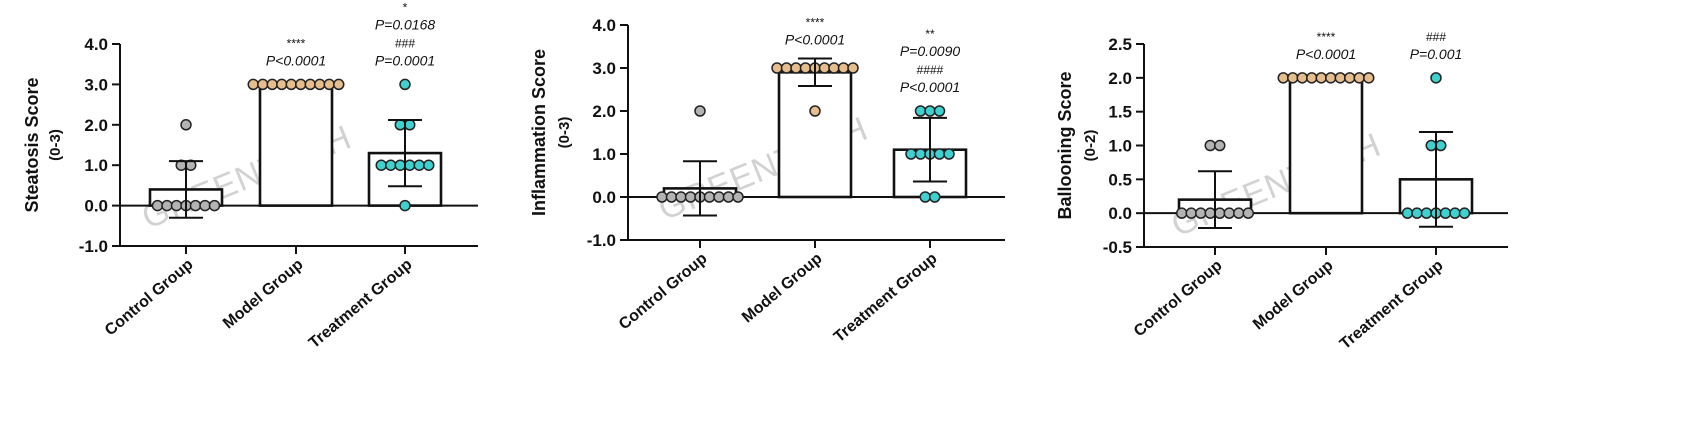  What do you see at coordinates (930, 51) in the screenshot?
I see `p-value-label: P=0.0090` at bounding box center [930, 51].